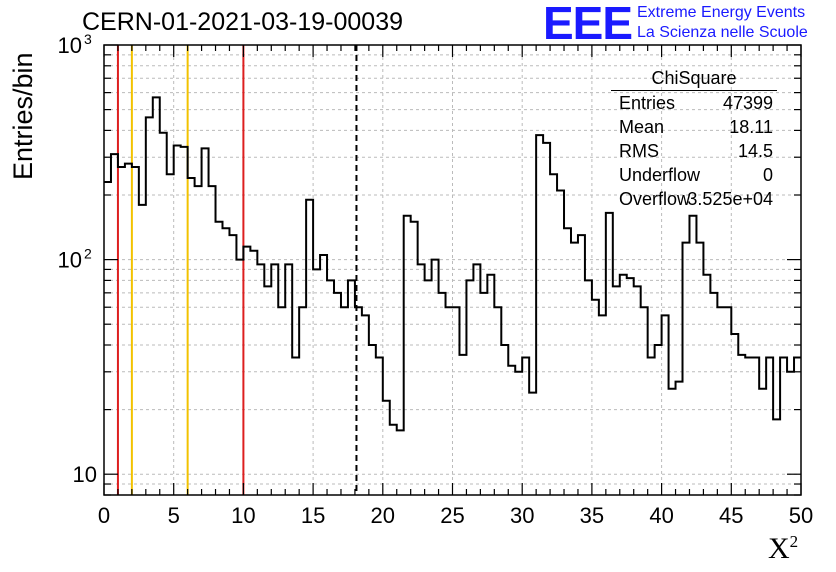 This screenshot has width=836, height=572. I want to click on stats-row-rms: RMS 14.5, so click(694, 151).